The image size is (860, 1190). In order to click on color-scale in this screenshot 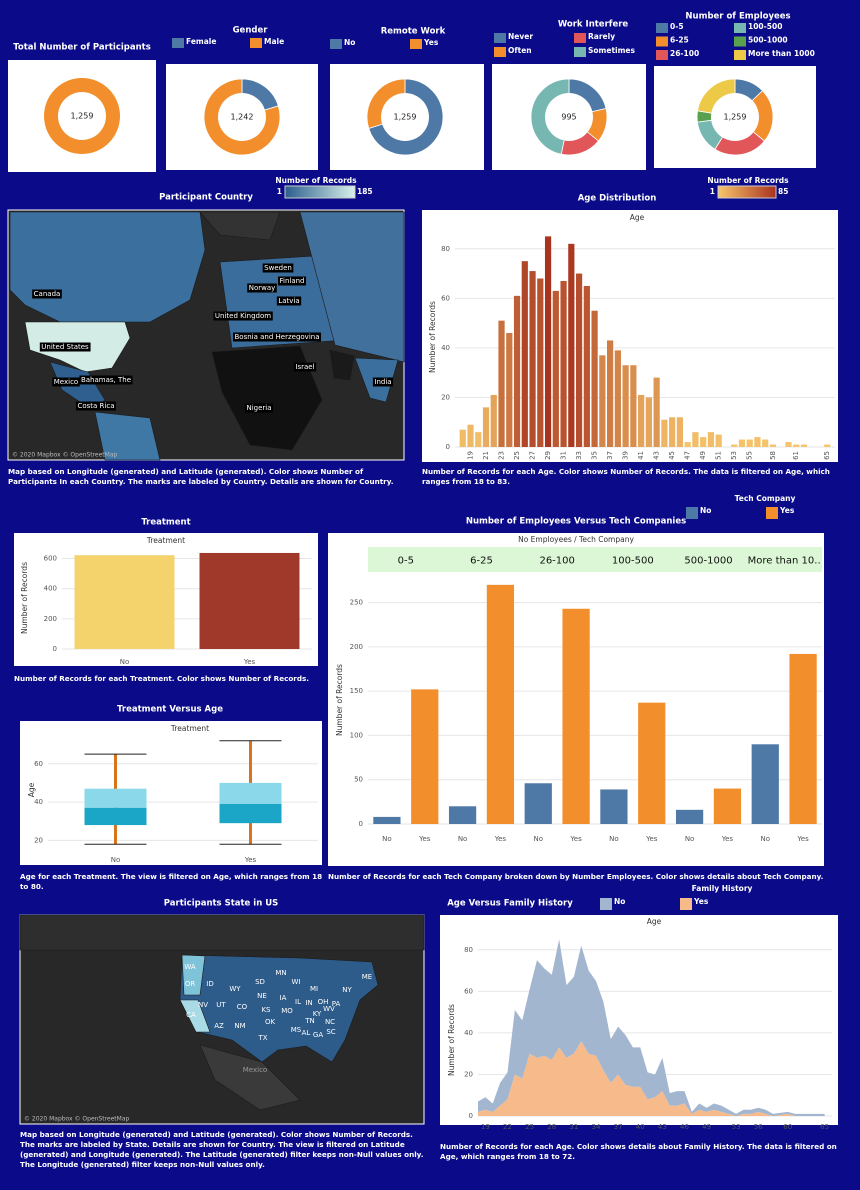, I will do `click(320, 192)`.